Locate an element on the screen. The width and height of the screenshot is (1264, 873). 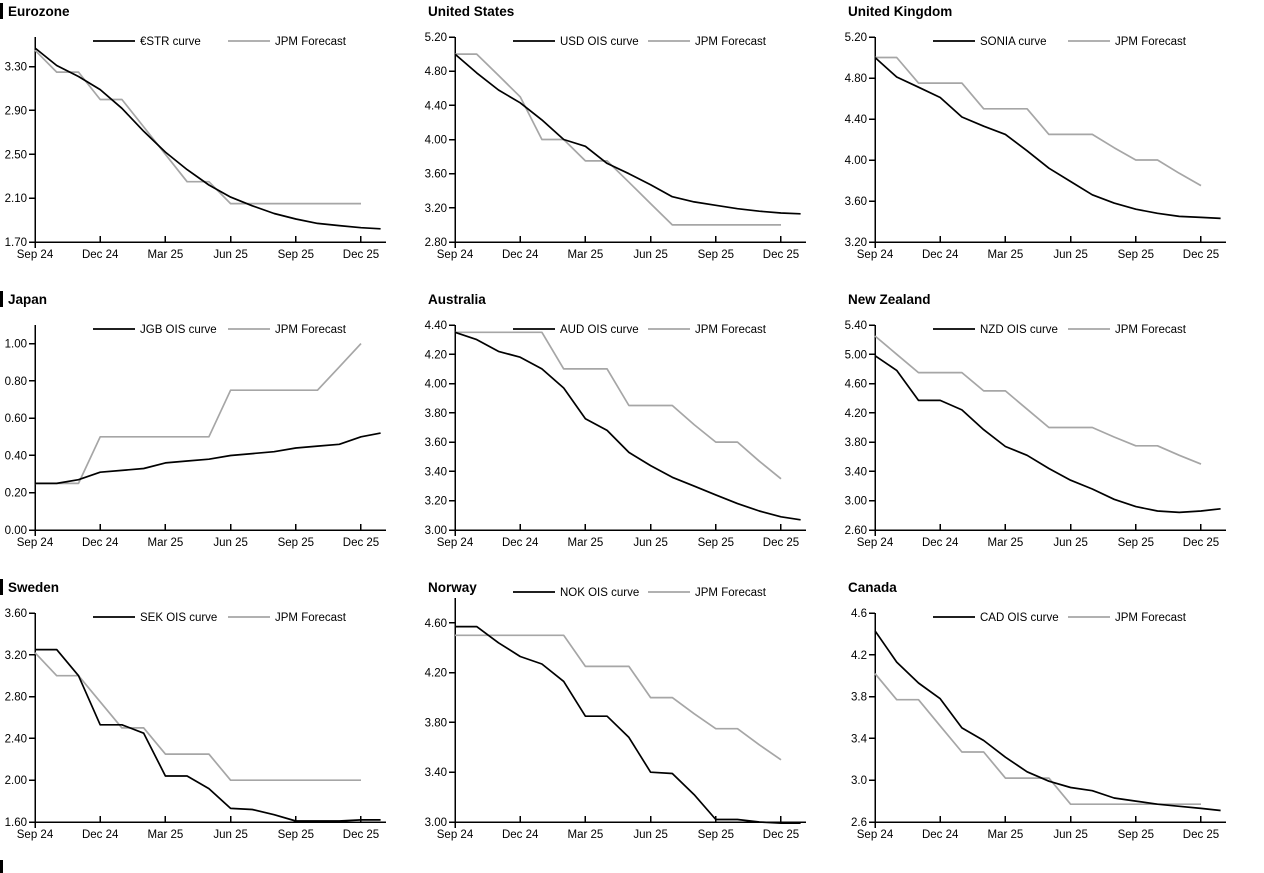
series-line-sonia-curve-united-kingdom is located at coordinates (1047, 138).